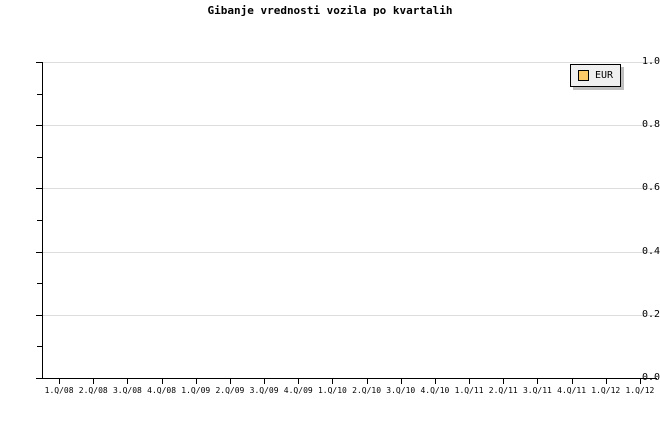 This screenshot has height=440, width=660. I want to click on legend-color-swatch, so click(583, 75).